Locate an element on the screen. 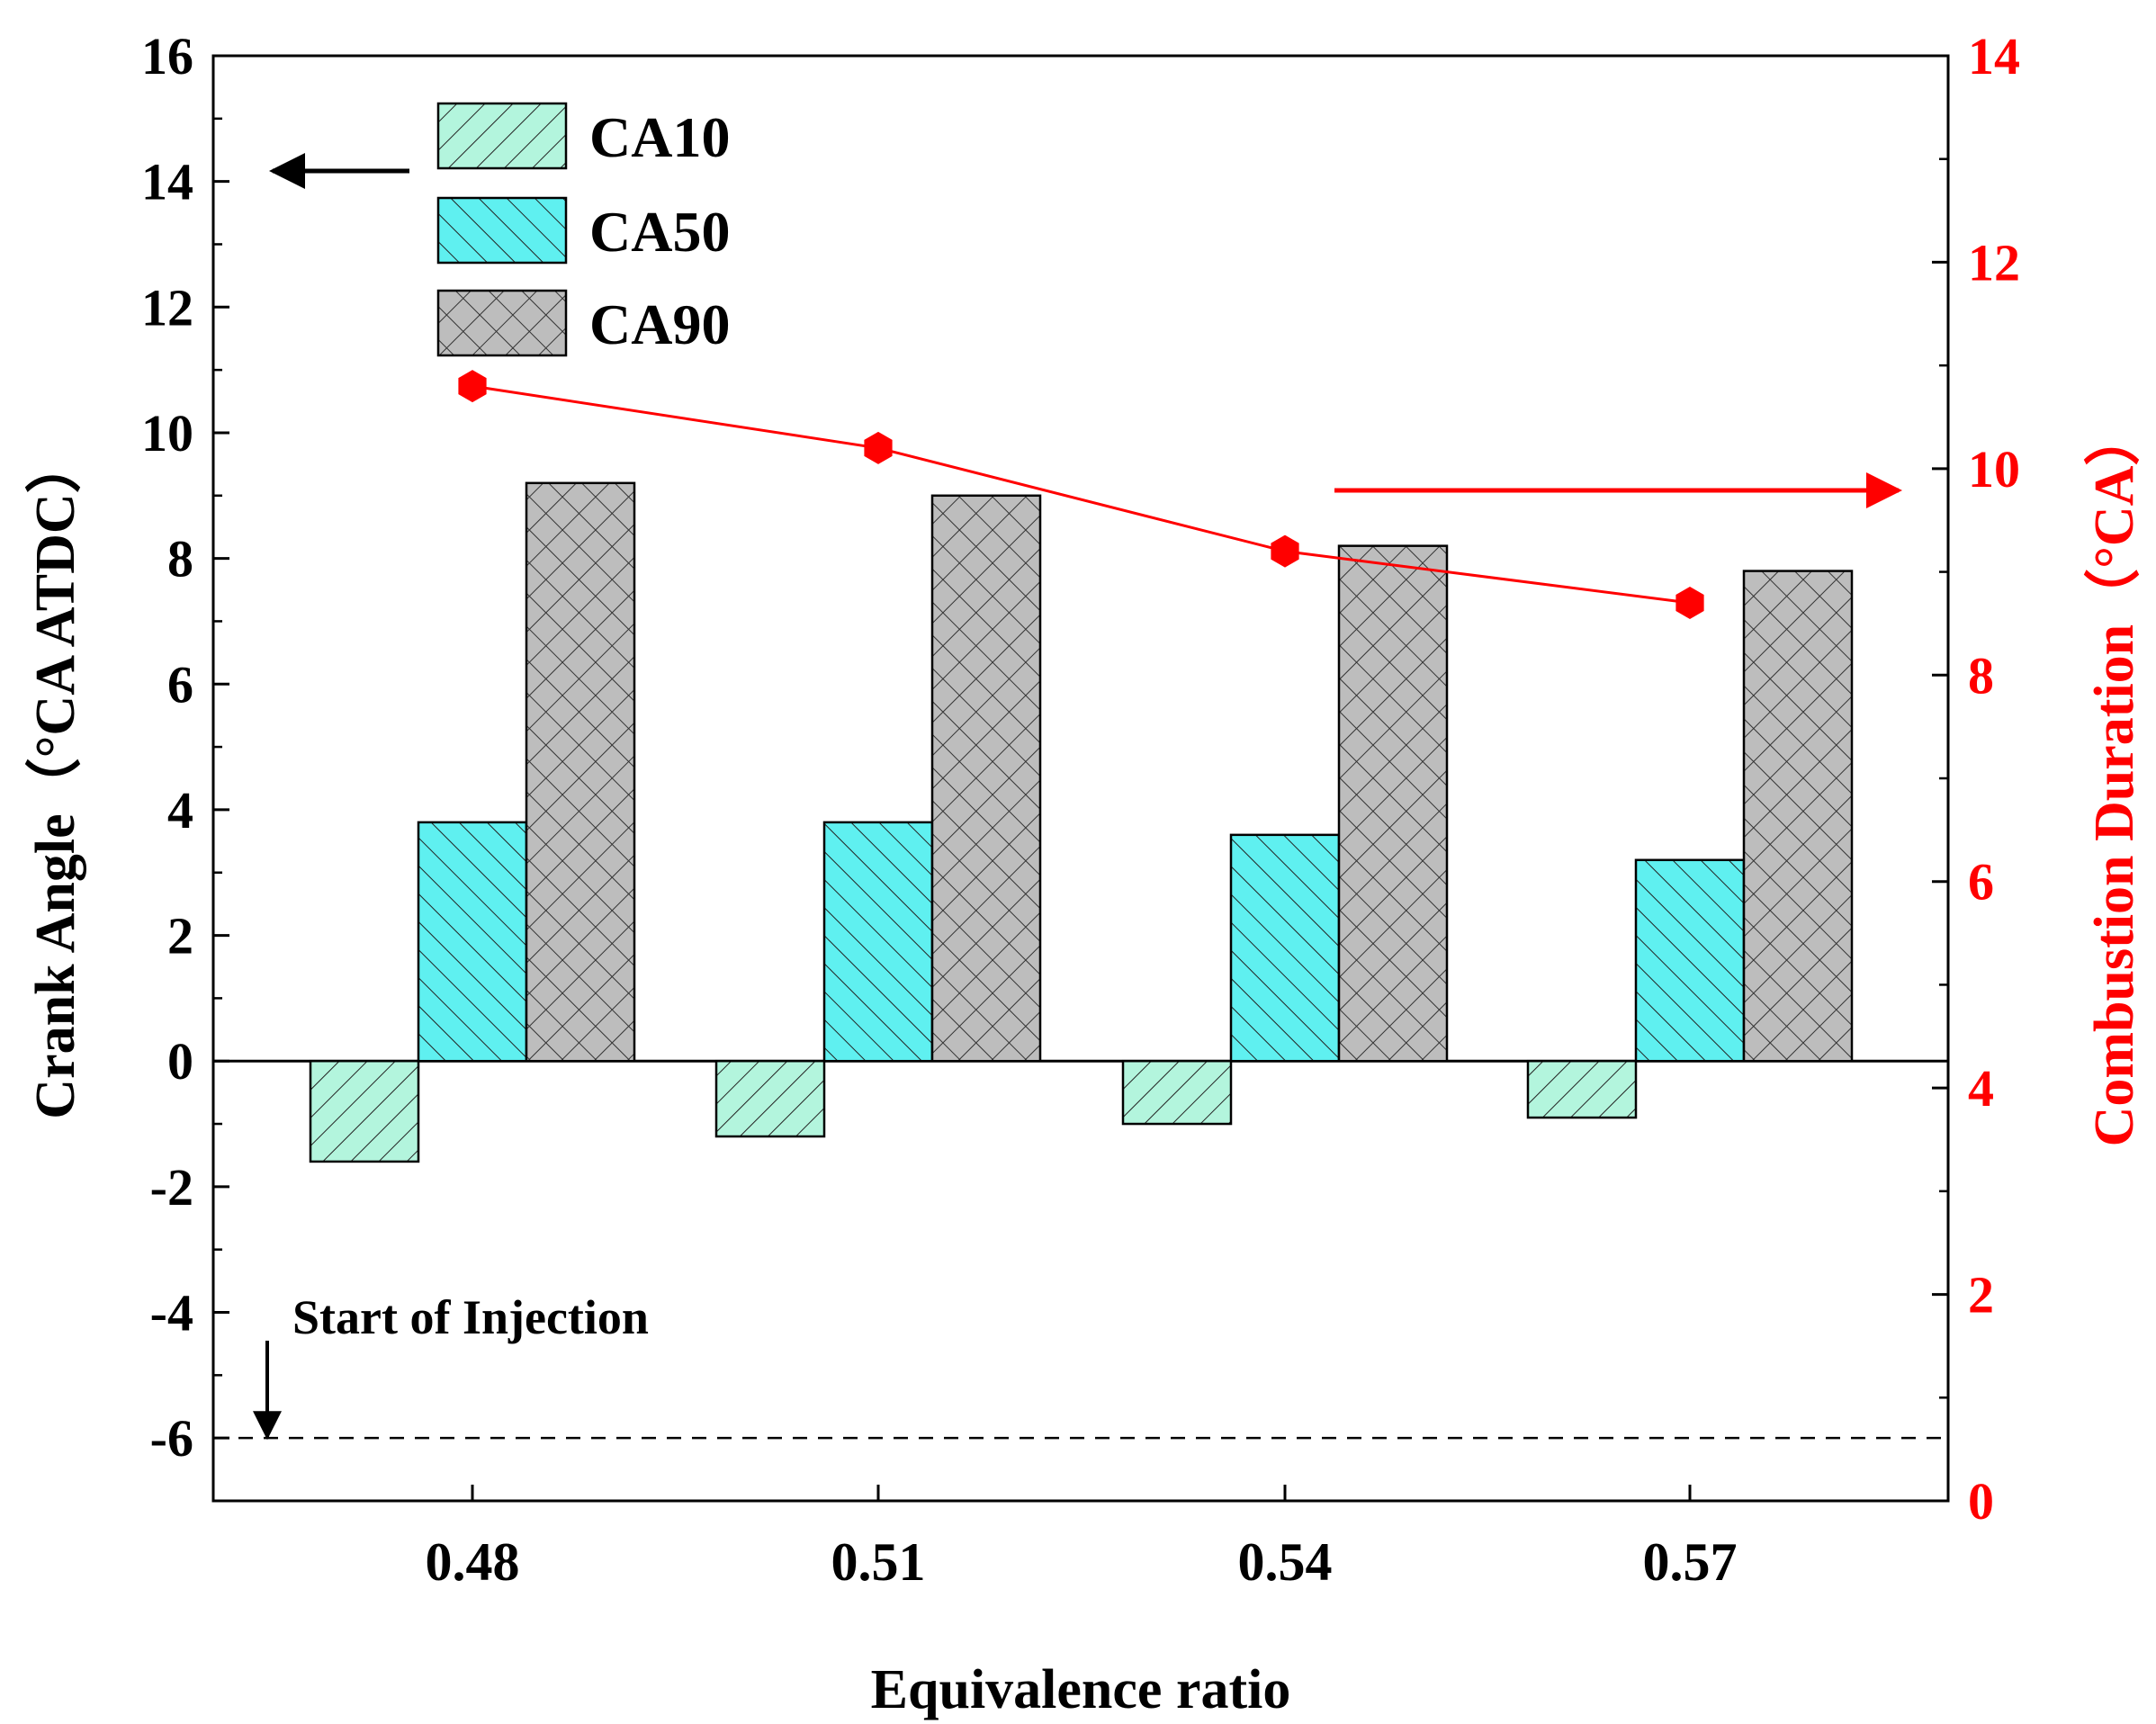  y2-tick-label: 10 is located at coordinates (1994, 469).